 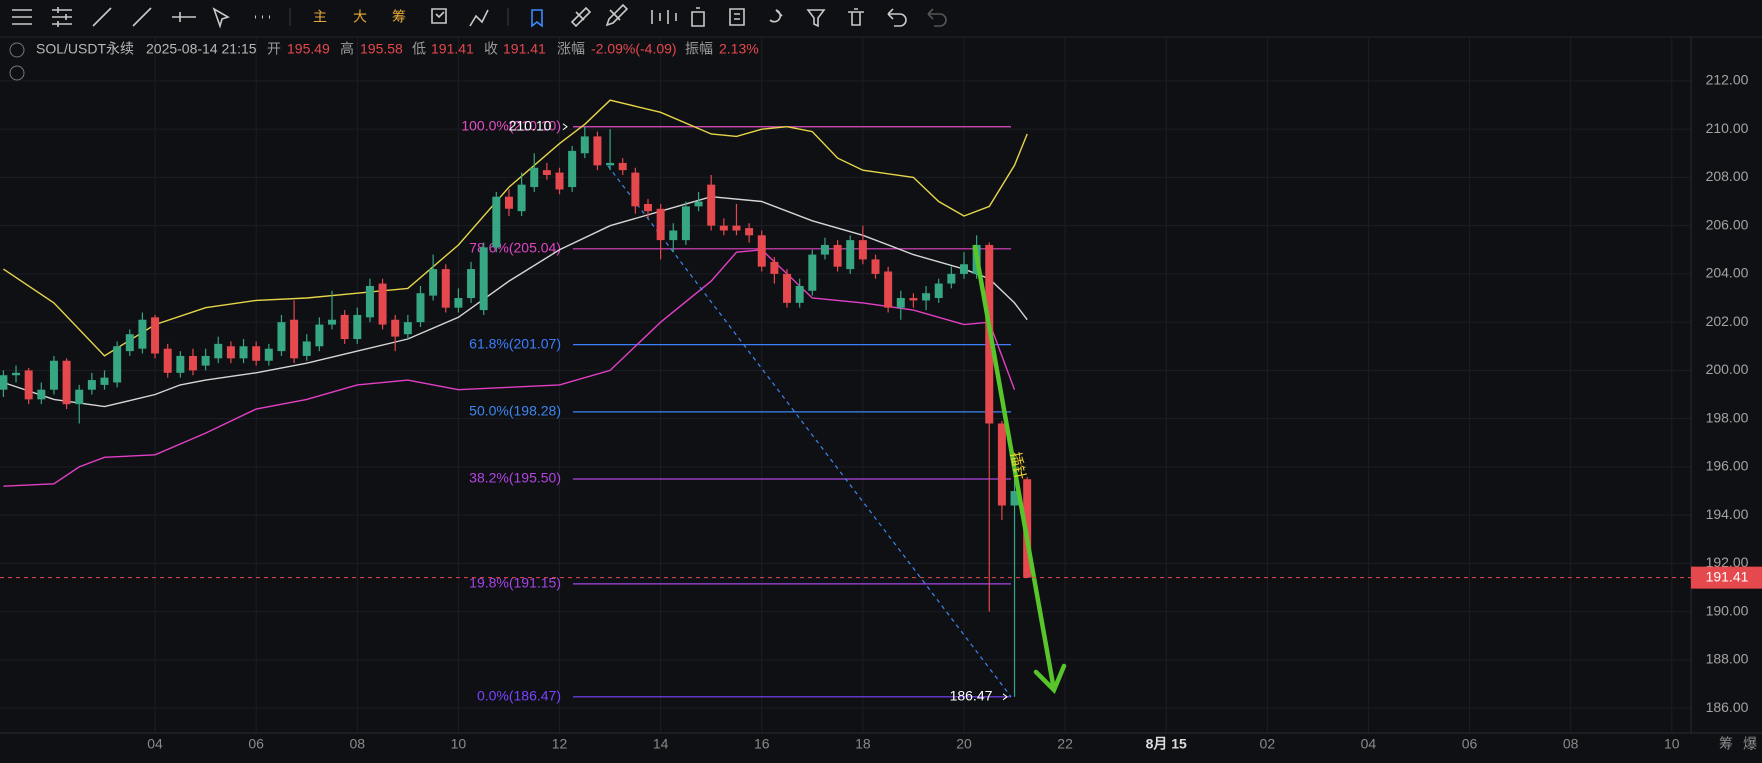 What do you see at coordinates (1727, 417) in the screenshot?
I see `y-tick-label: 198.00` at bounding box center [1727, 417].